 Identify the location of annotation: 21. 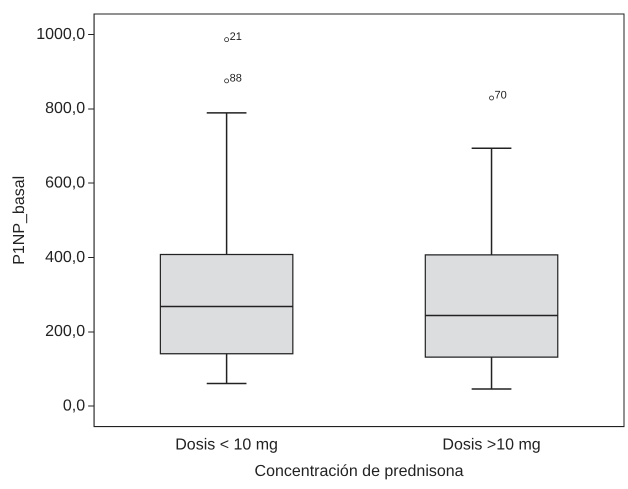
(236, 37).